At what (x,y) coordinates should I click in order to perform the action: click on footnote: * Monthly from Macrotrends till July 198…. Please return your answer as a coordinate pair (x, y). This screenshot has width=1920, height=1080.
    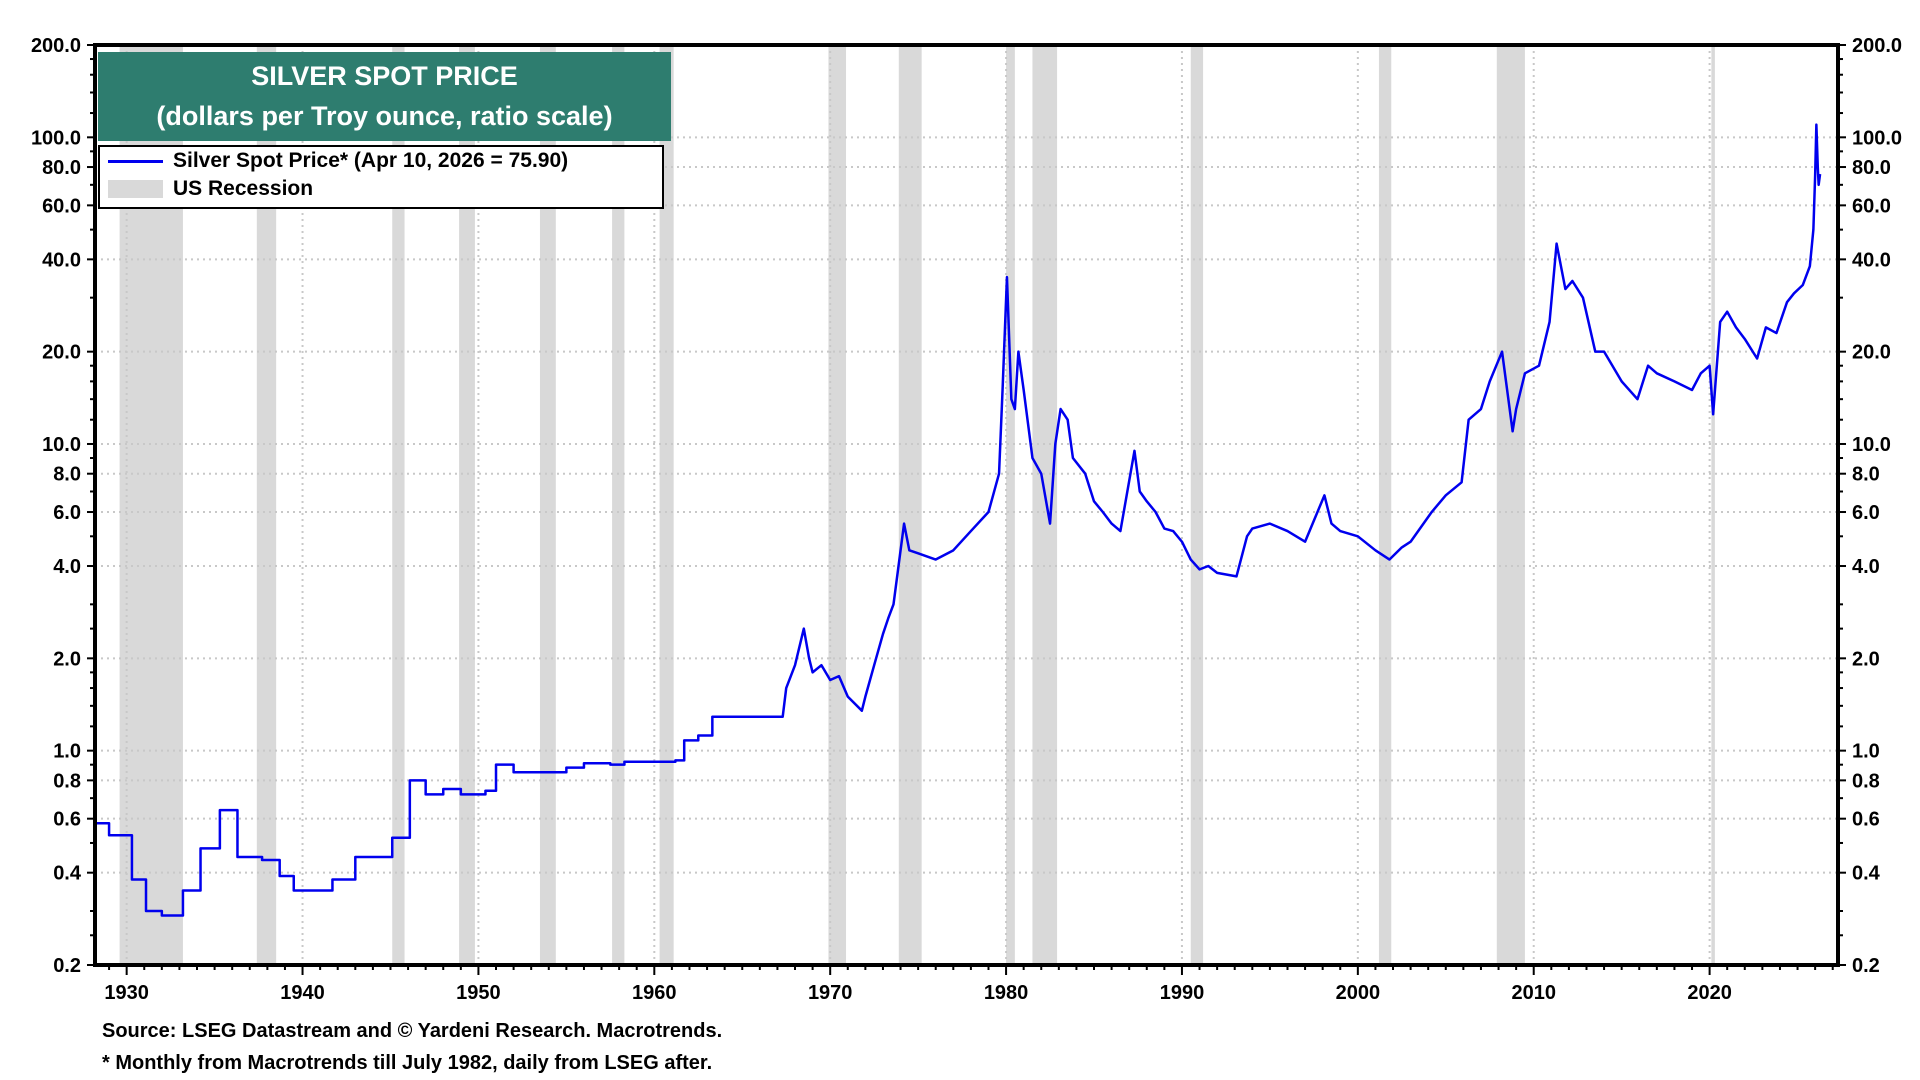
    Looking at the image, I should click on (407, 1063).